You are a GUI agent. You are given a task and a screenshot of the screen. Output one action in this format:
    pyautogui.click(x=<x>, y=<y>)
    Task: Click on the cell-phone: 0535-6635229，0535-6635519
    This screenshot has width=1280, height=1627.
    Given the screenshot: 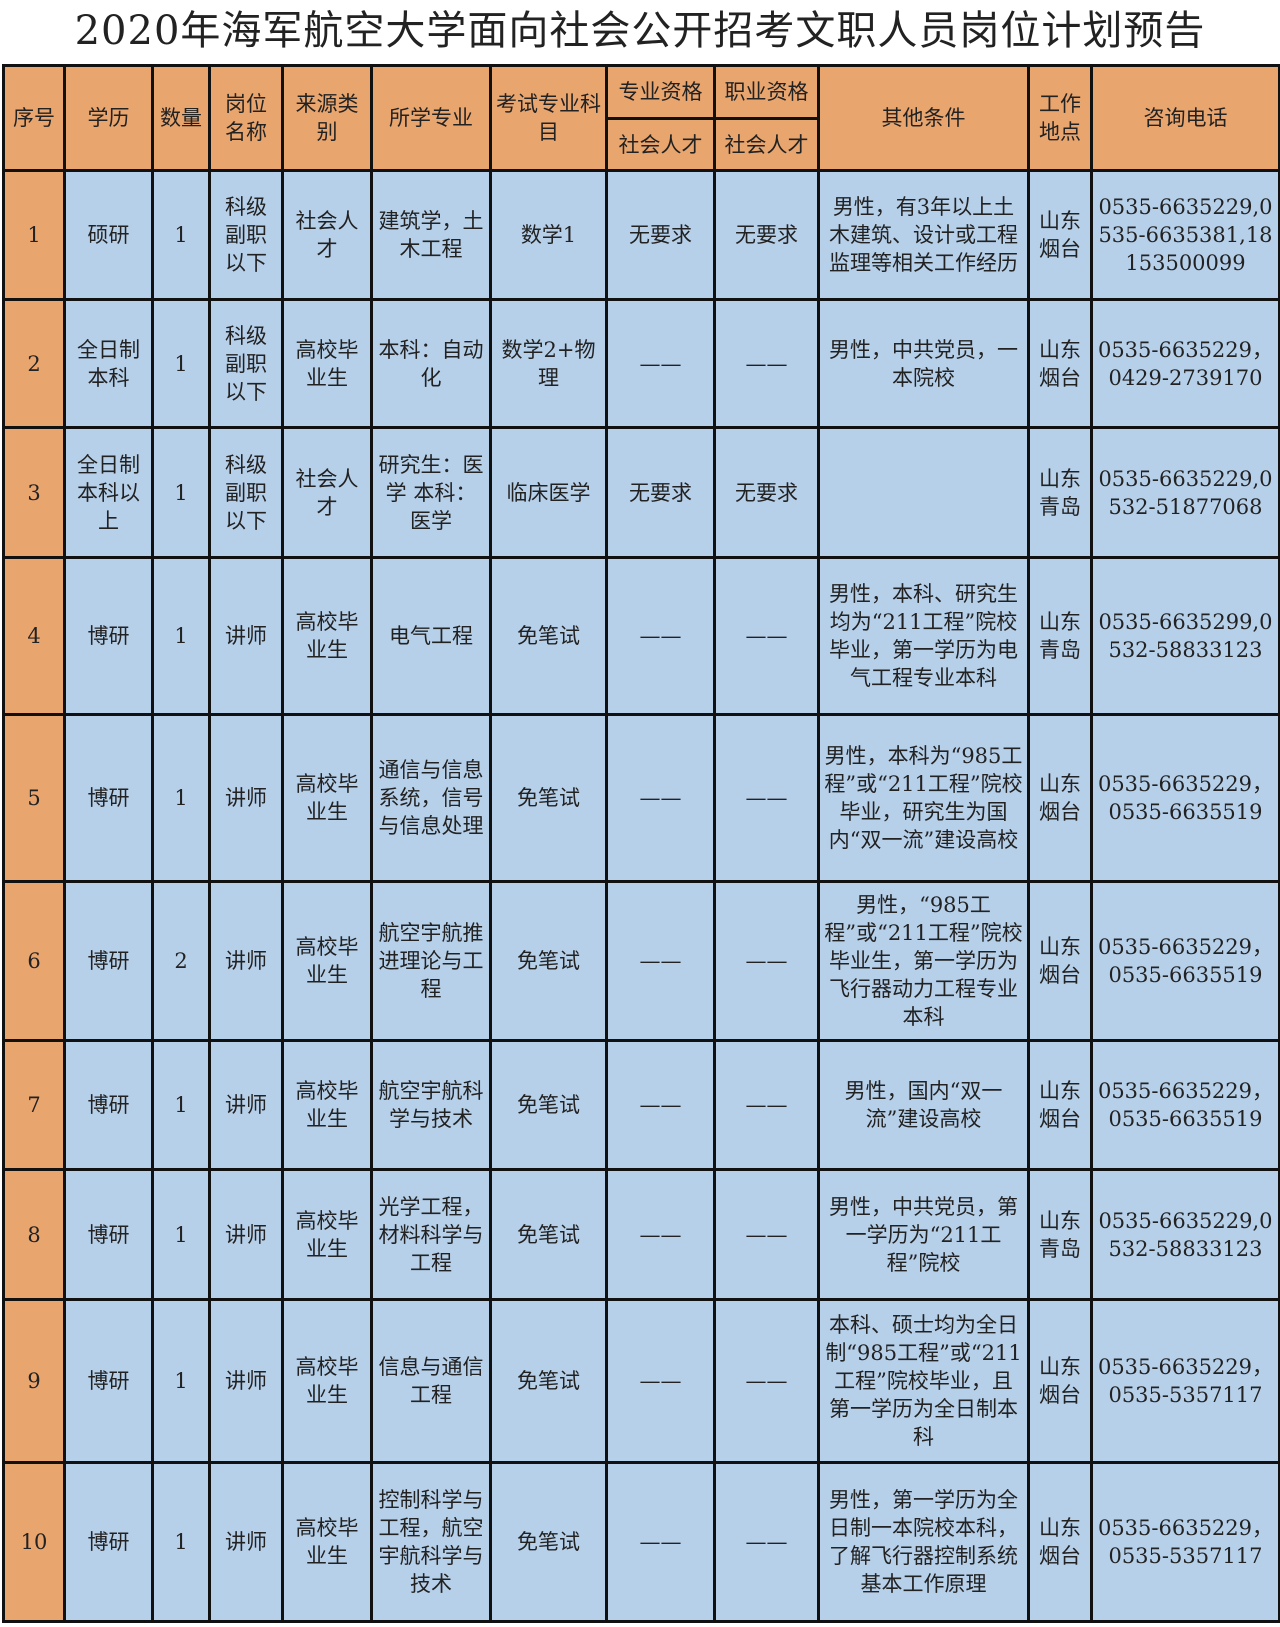 What is the action you would take?
    pyautogui.click(x=1185, y=1105)
    